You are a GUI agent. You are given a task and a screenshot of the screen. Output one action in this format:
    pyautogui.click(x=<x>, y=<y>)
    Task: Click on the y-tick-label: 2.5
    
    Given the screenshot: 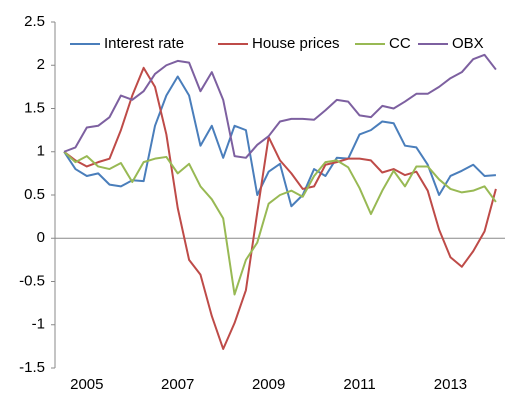 What is the action you would take?
    pyautogui.click(x=34, y=21)
    